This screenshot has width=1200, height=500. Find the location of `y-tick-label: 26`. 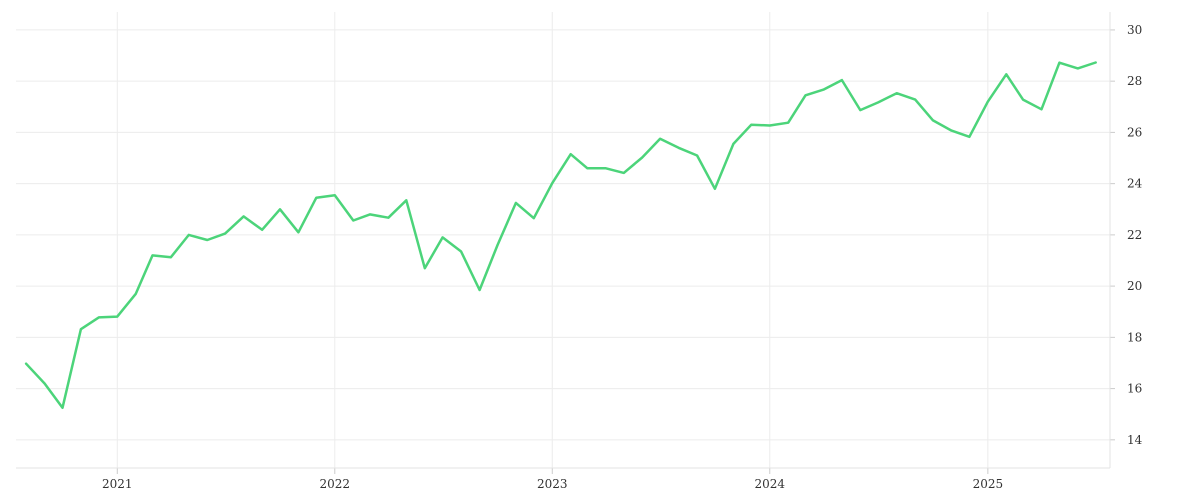

y-tick-label: 26 is located at coordinates (1134, 132).